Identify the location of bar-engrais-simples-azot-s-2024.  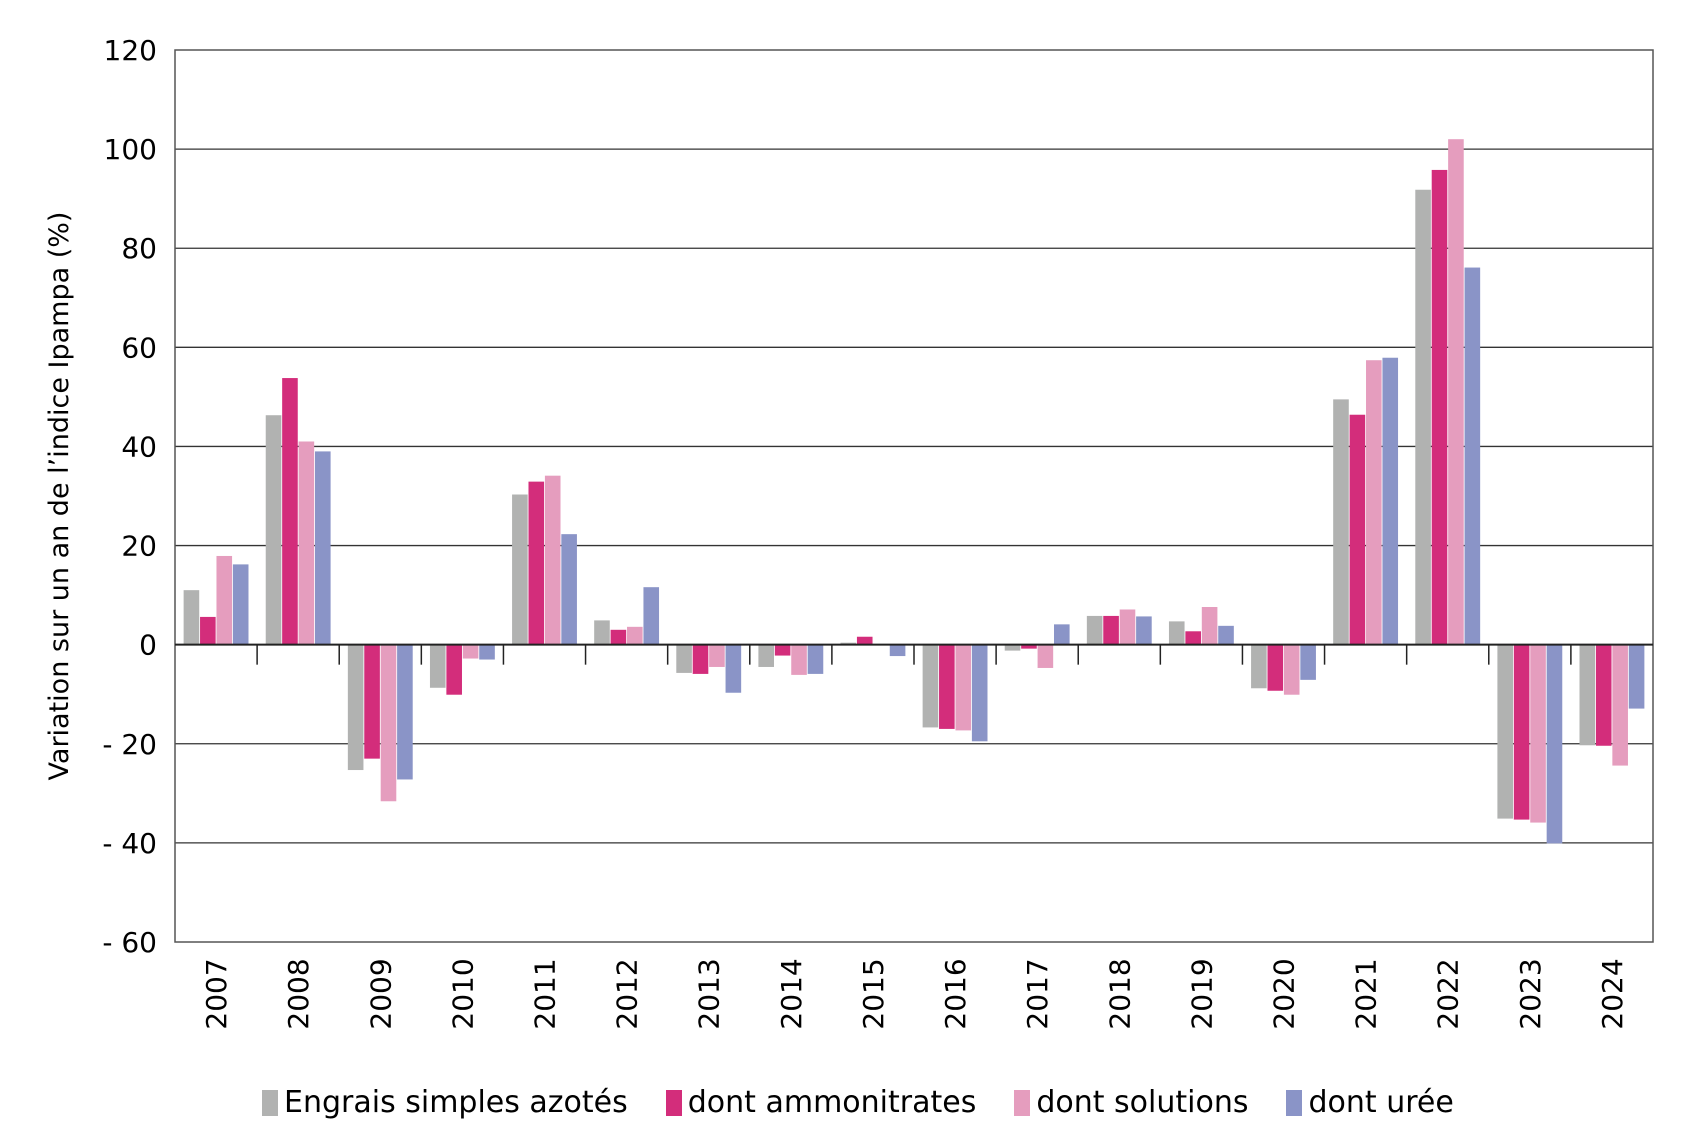
(1587, 695).